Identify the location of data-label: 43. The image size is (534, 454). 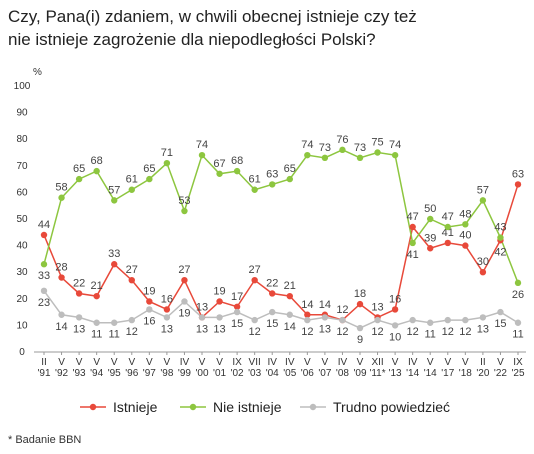
(500, 228).